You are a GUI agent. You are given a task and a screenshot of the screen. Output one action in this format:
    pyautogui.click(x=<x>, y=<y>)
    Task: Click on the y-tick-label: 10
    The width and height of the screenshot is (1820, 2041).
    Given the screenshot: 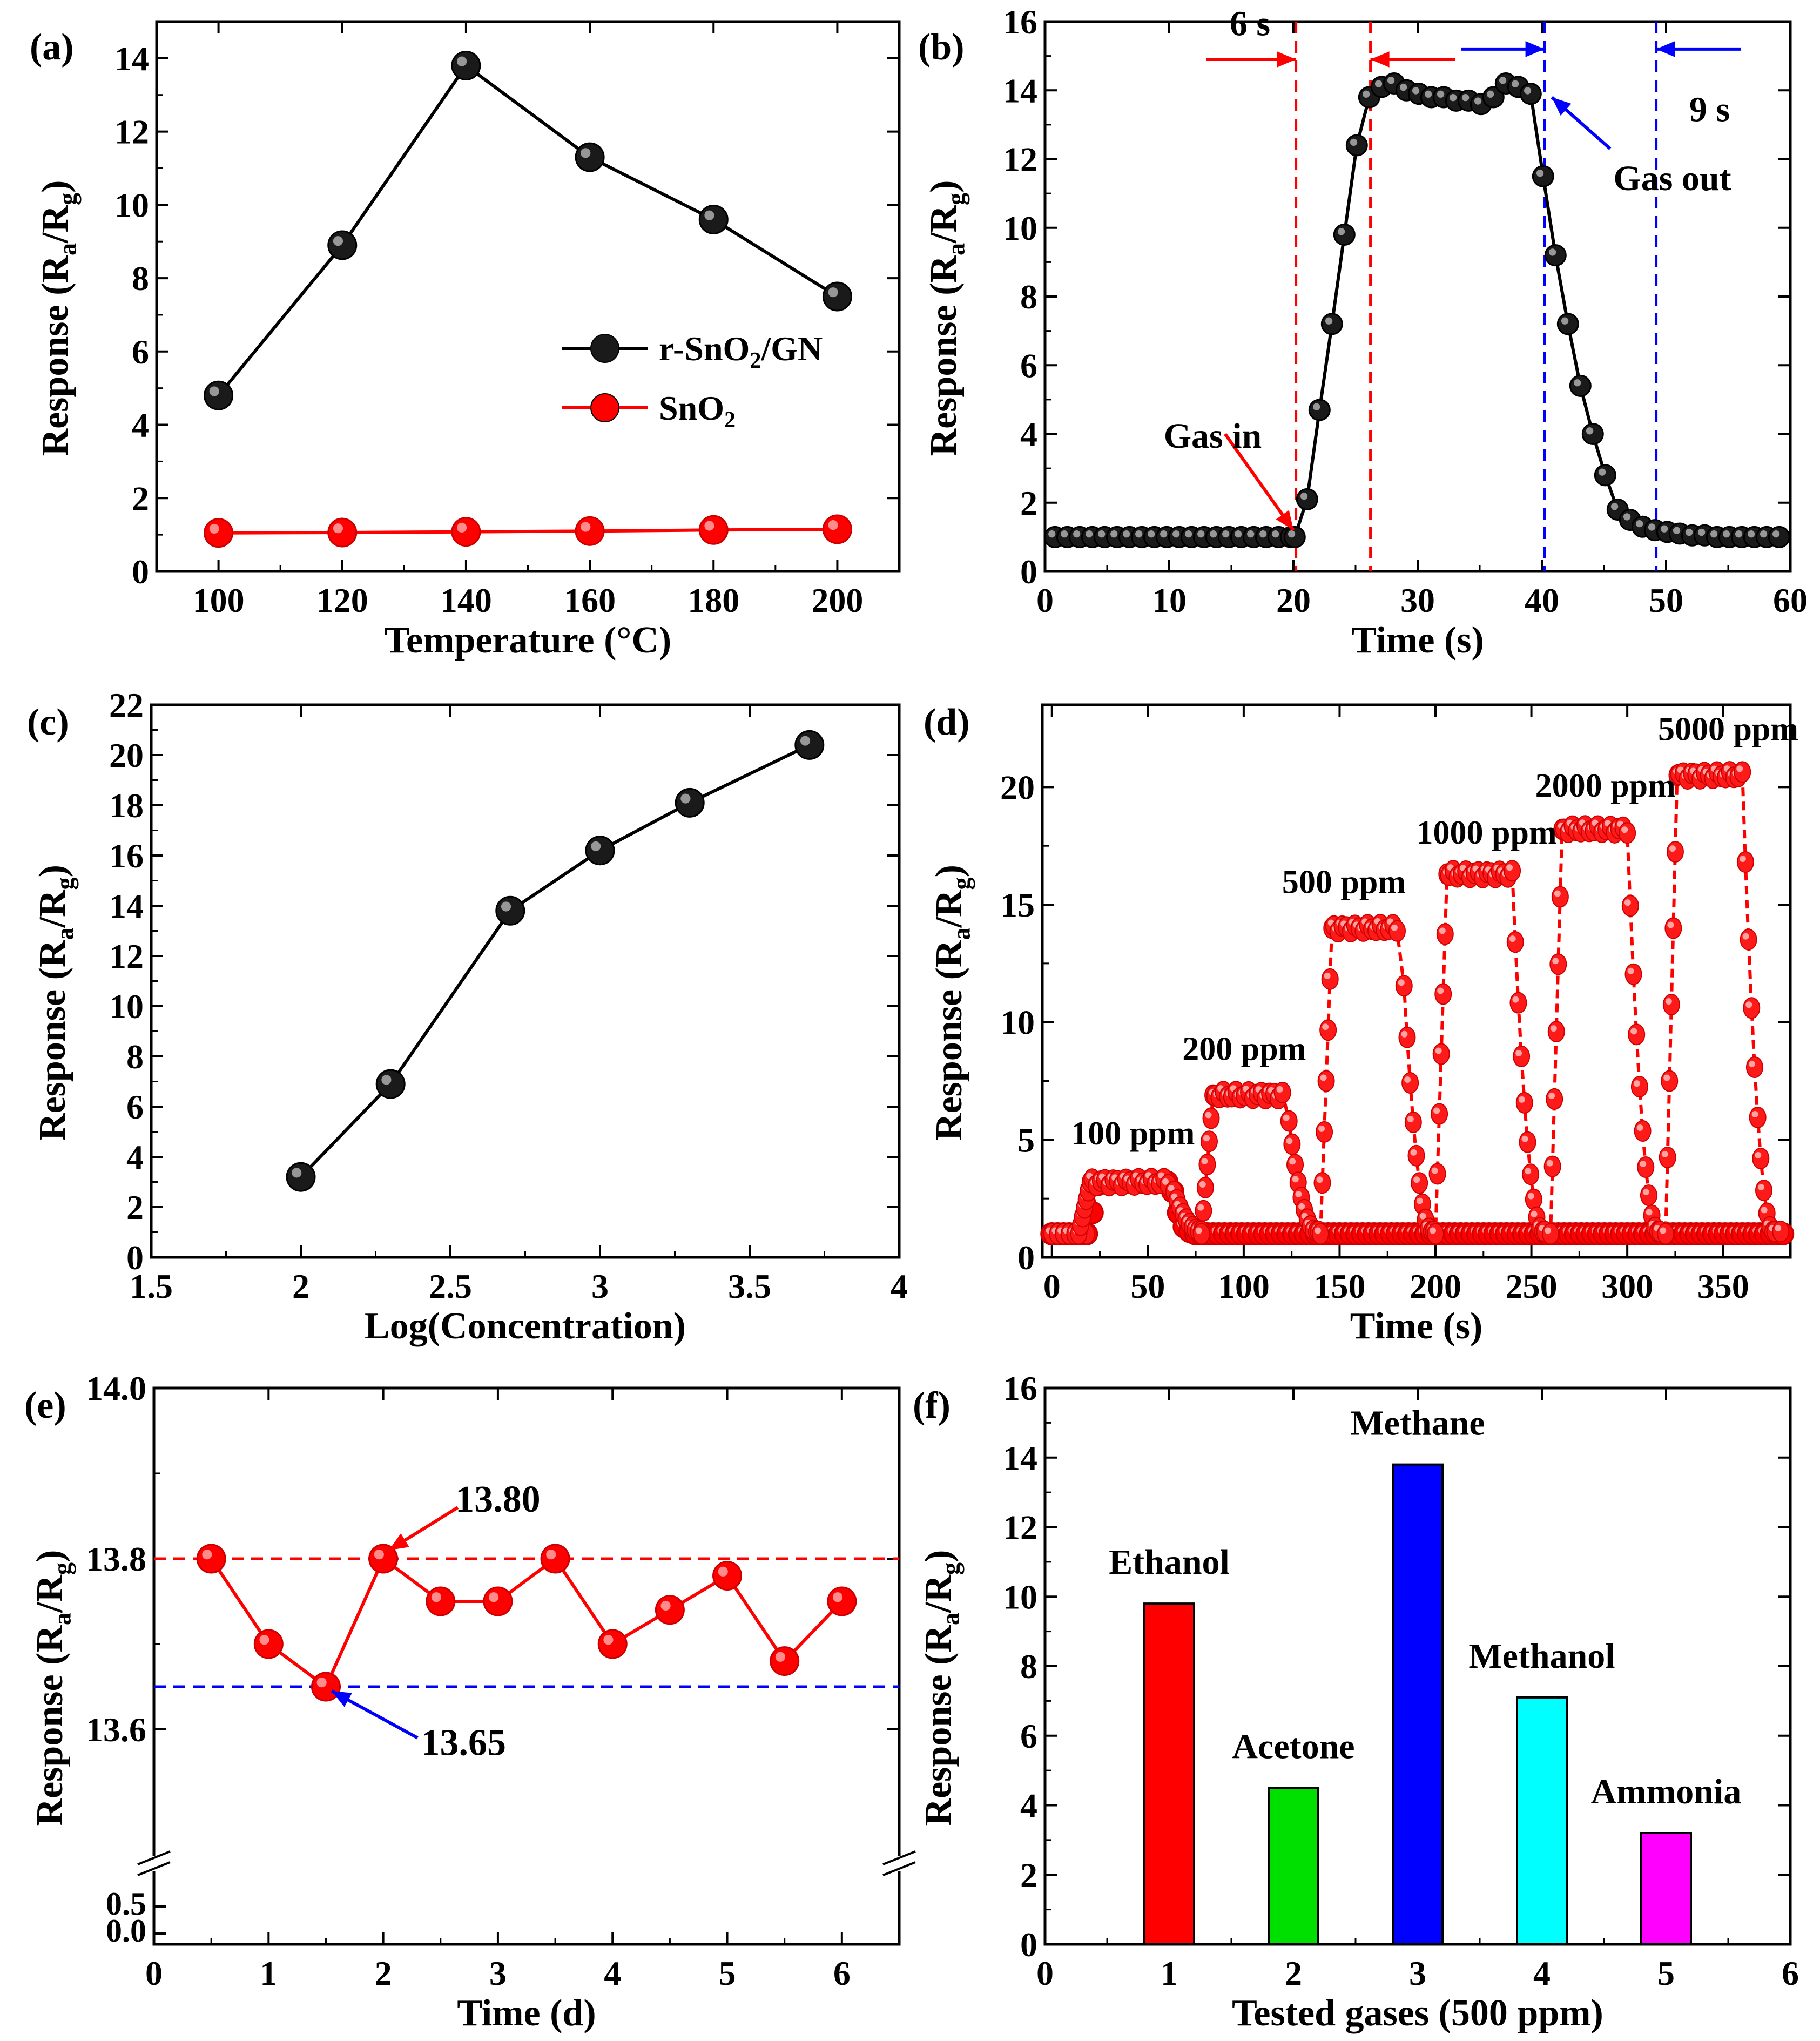 What is the action you would take?
    pyautogui.click(x=126, y=1007)
    